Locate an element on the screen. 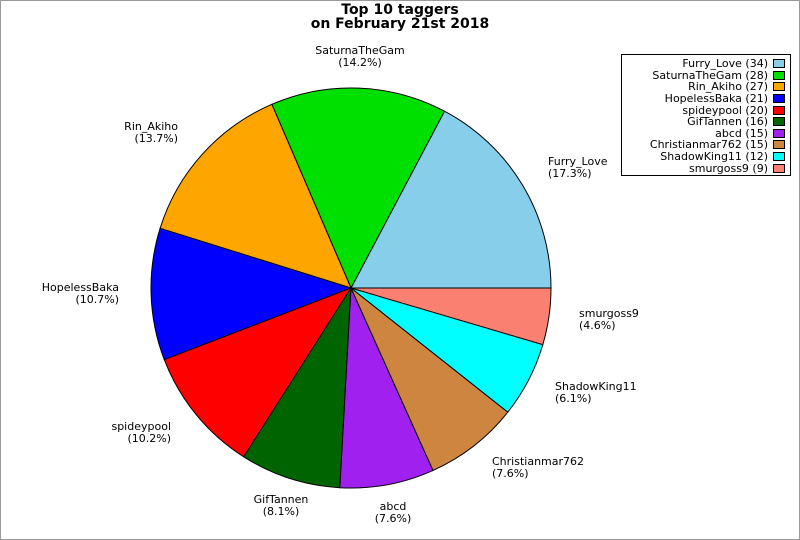 This screenshot has height=540, width=800. pie-label-SaturnaTheGam: SaturnaTheGam (14.2%) is located at coordinates (360, 57).